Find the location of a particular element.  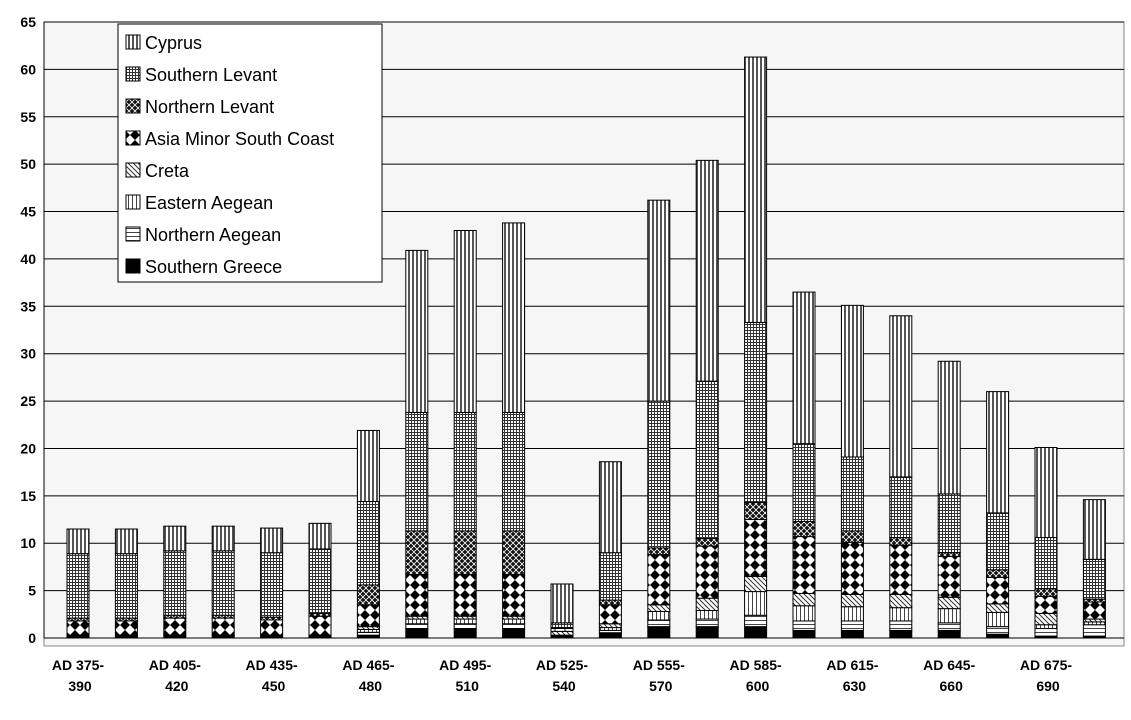

y-tick-label: 55 is located at coordinates (28, 117).